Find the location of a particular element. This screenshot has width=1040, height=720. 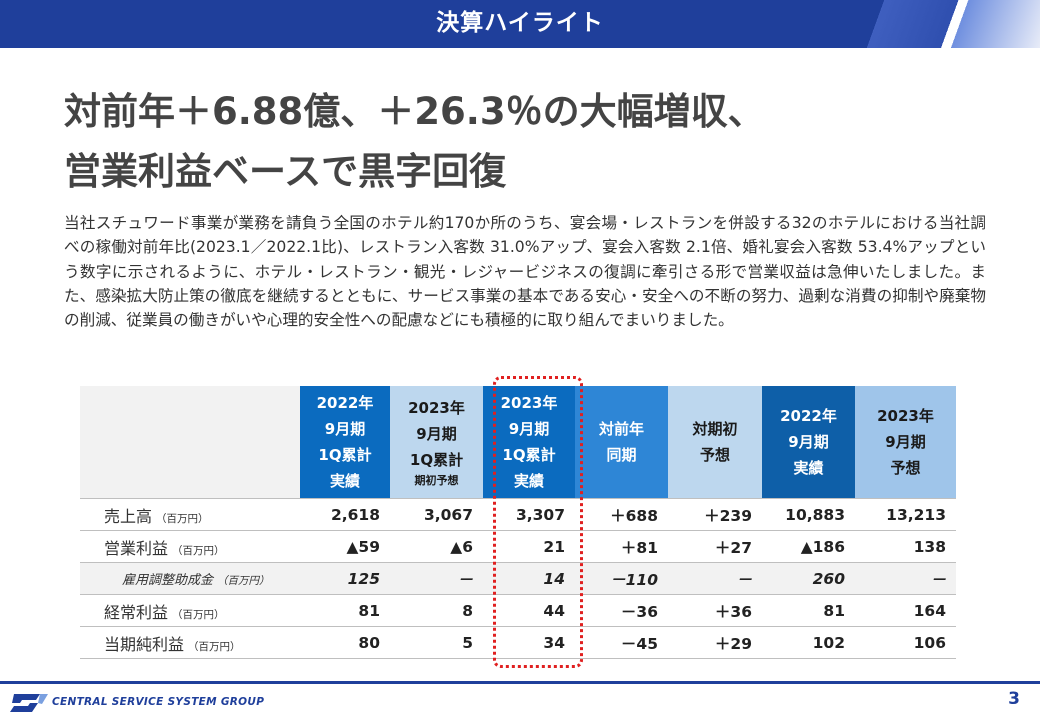

table-cell: 5 is located at coordinates (436, 642).